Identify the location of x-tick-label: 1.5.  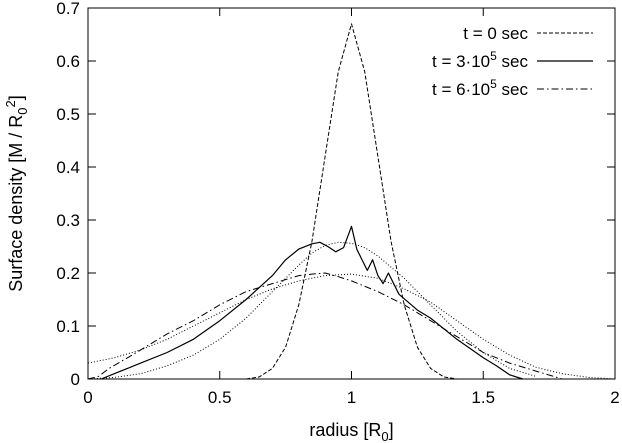
(483, 397).